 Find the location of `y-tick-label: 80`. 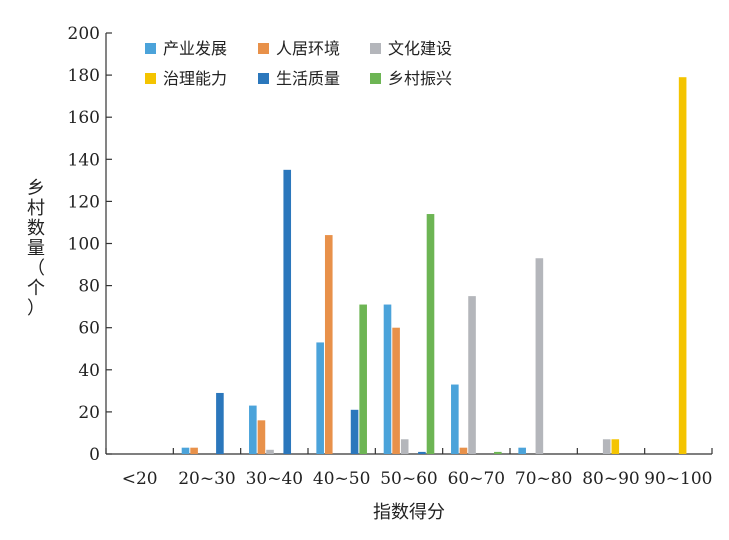

y-tick-label: 80 is located at coordinates (89, 287).